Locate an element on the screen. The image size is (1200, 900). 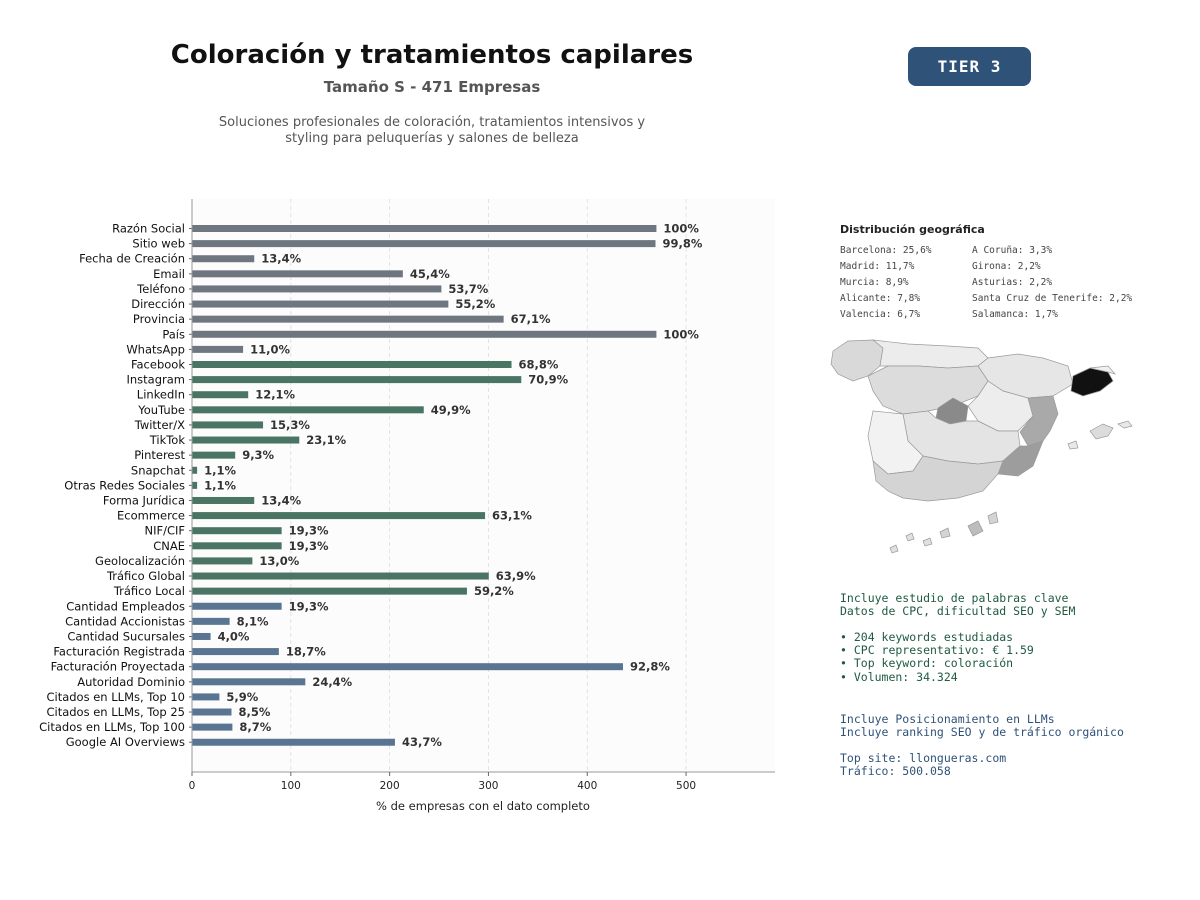
y-tick-label: Cantidad Sucursales is located at coordinates (126, 636).